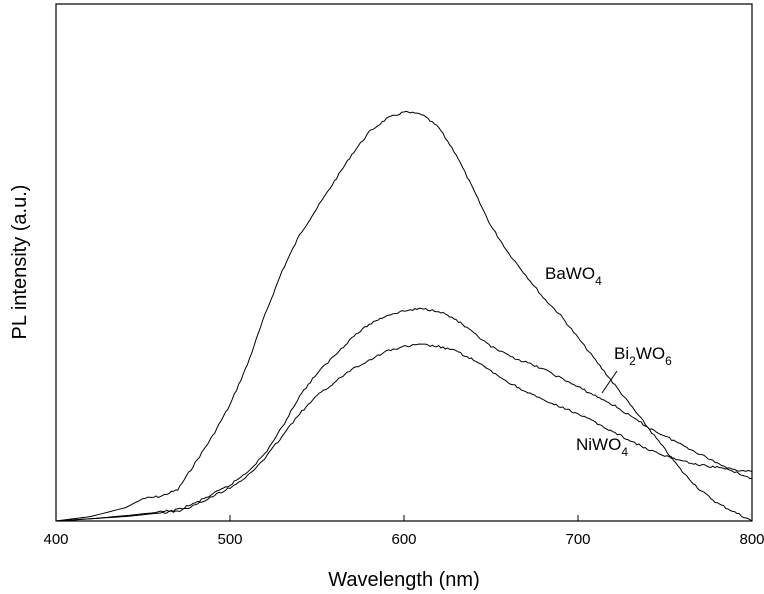  Describe the element at coordinates (577, 539) in the screenshot. I see `x-tick-label-700: 700` at that location.